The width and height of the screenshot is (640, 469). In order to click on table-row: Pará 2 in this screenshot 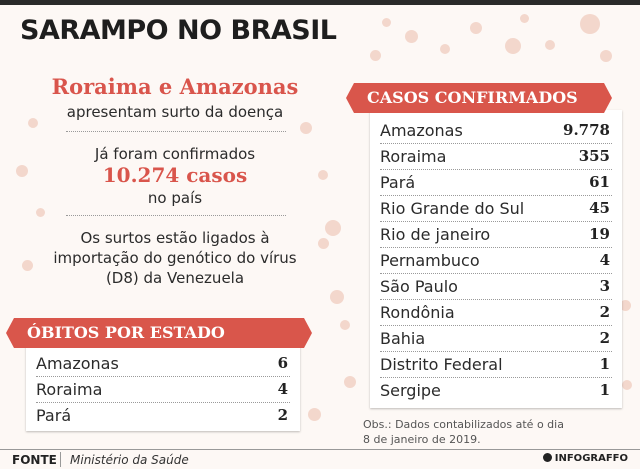, I will do `click(163, 416)`.